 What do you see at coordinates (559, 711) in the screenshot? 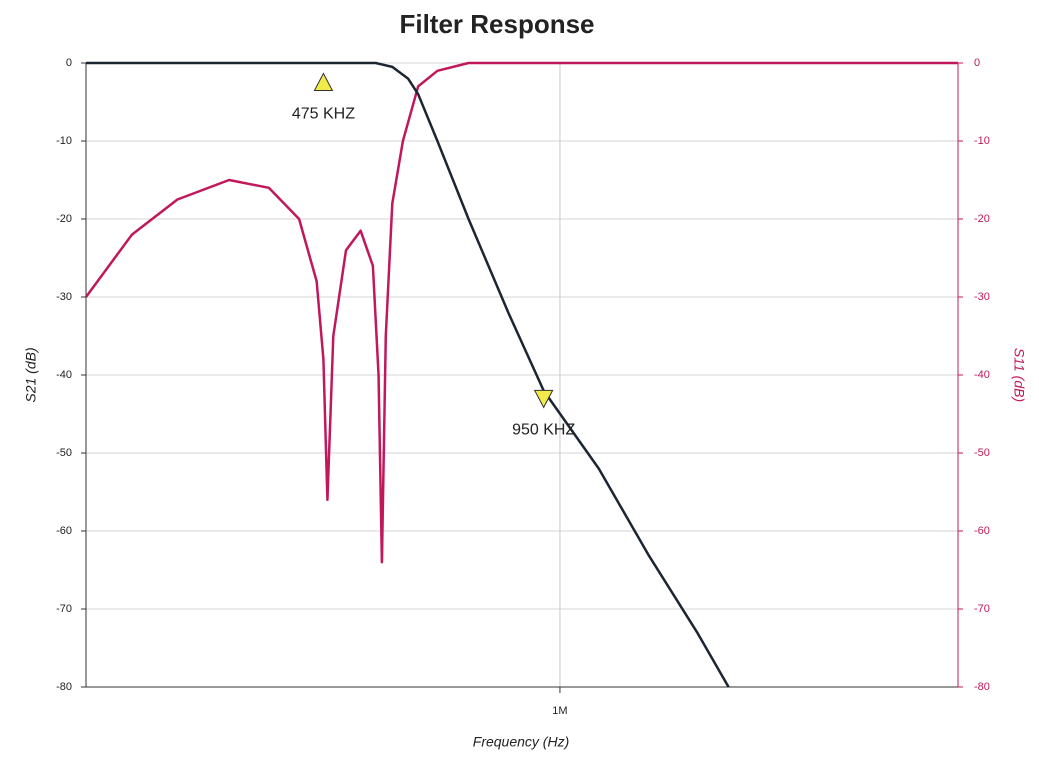
I see `x-tick-label: 1M` at bounding box center [559, 711].